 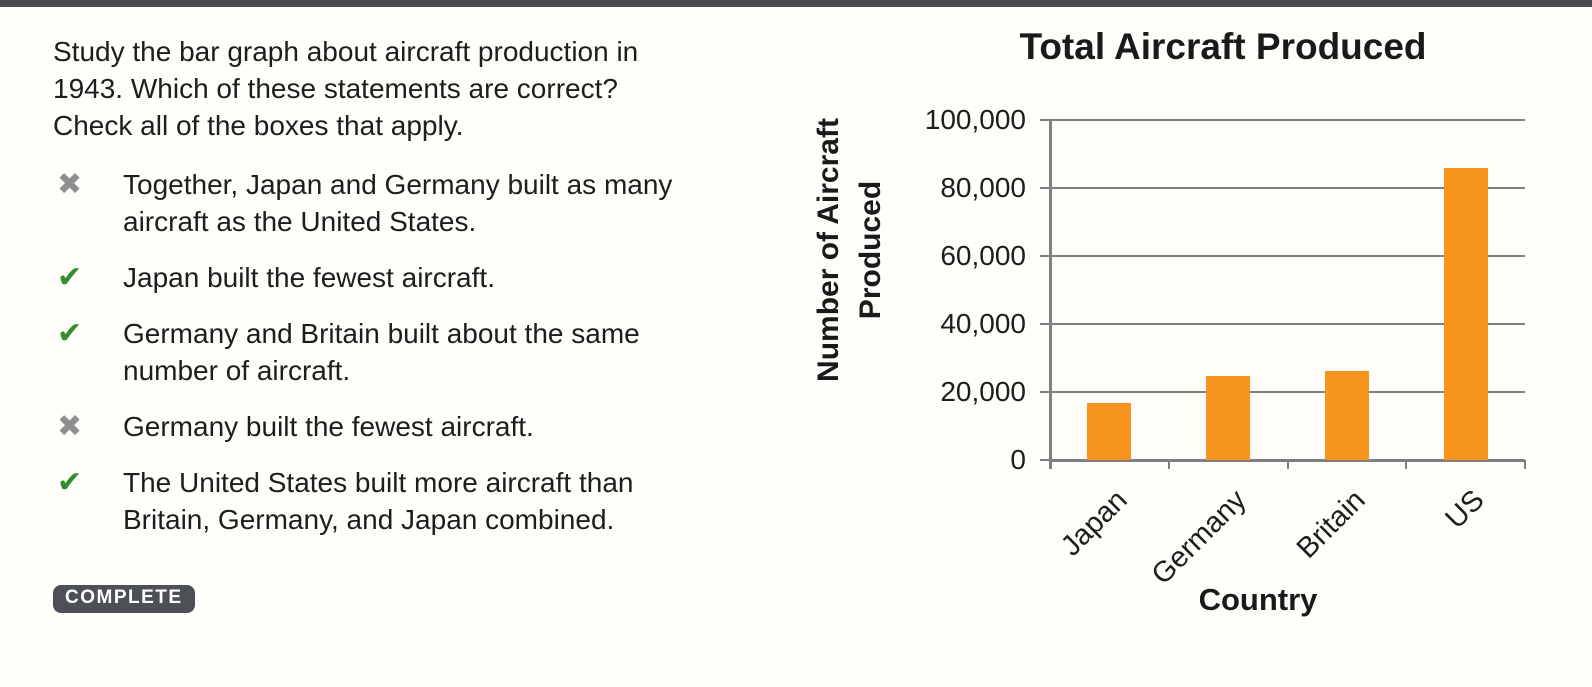 I want to click on chart-title: Total Aircraft Produced, so click(x=1223, y=46).